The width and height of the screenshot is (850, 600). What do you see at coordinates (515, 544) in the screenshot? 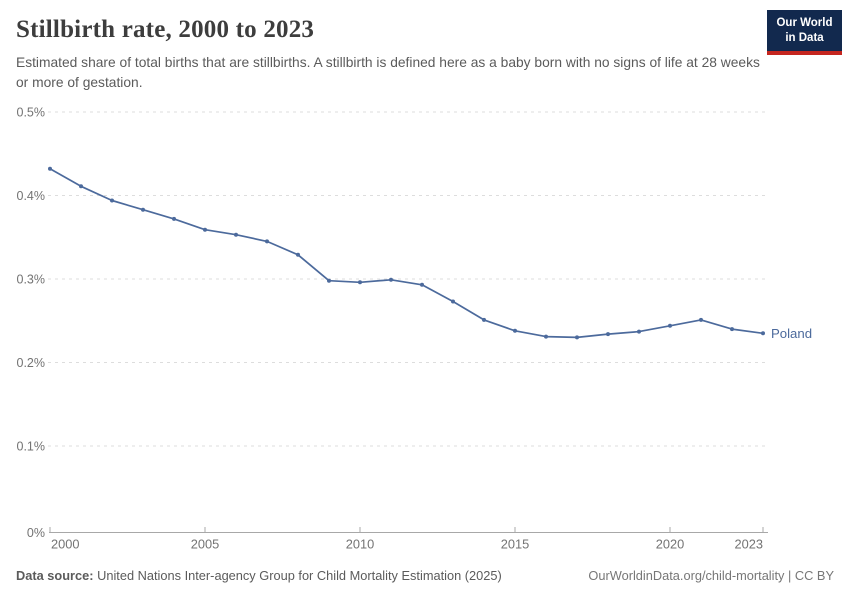
I see `x-axis-tick-label: 2015` at bounding box center [515, 544].